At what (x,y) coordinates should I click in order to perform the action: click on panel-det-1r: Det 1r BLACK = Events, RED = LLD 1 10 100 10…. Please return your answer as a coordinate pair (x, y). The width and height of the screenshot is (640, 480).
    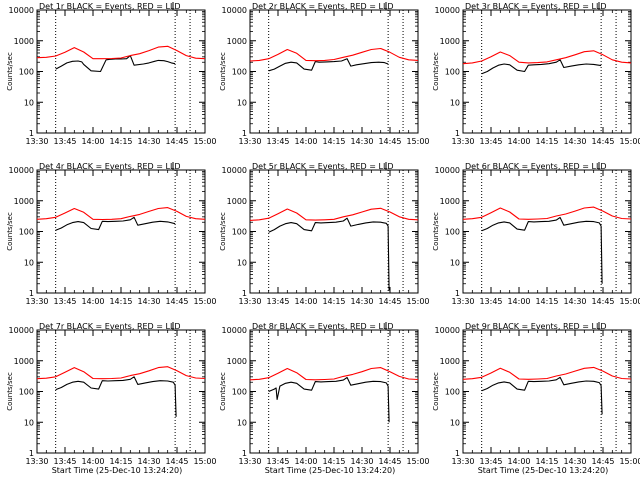
    Looking at the image, I should click on (111, 74).